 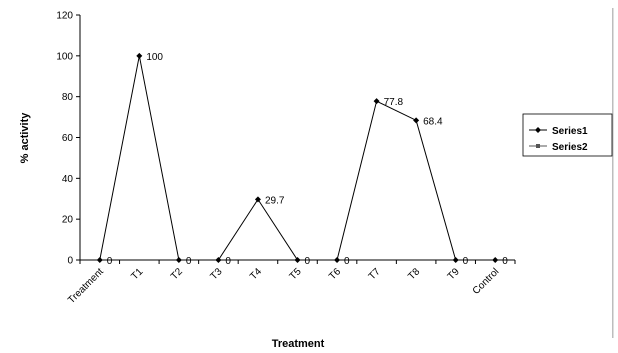 What do you see at coordinates (538, 130) in the screenshot?
I see `legend-marker-series1` at bounding box center [538, 130].